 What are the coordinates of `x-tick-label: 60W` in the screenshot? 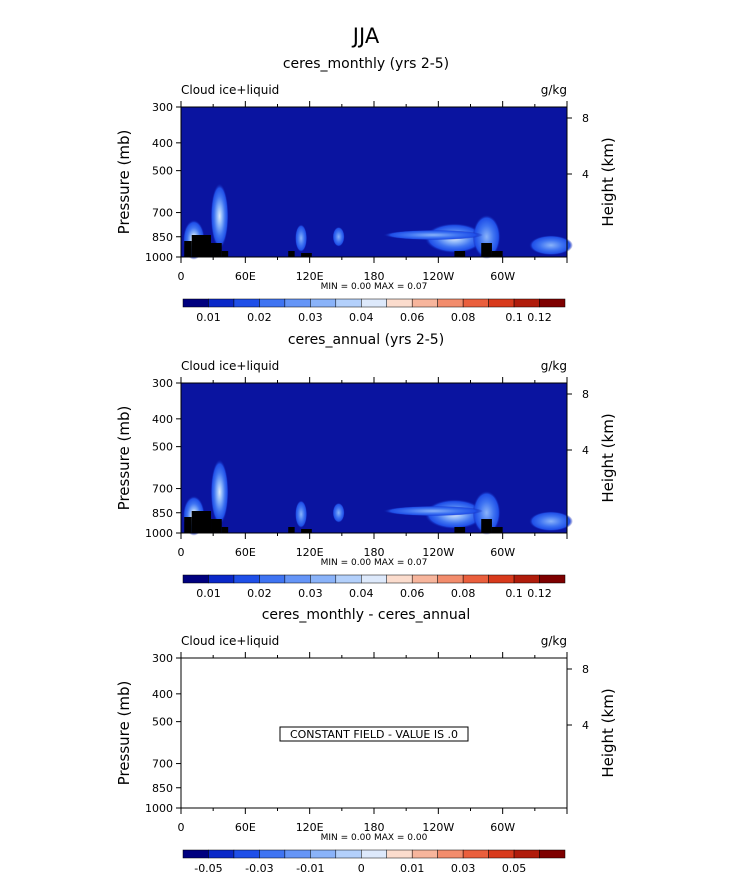 It's located at (502, 827).